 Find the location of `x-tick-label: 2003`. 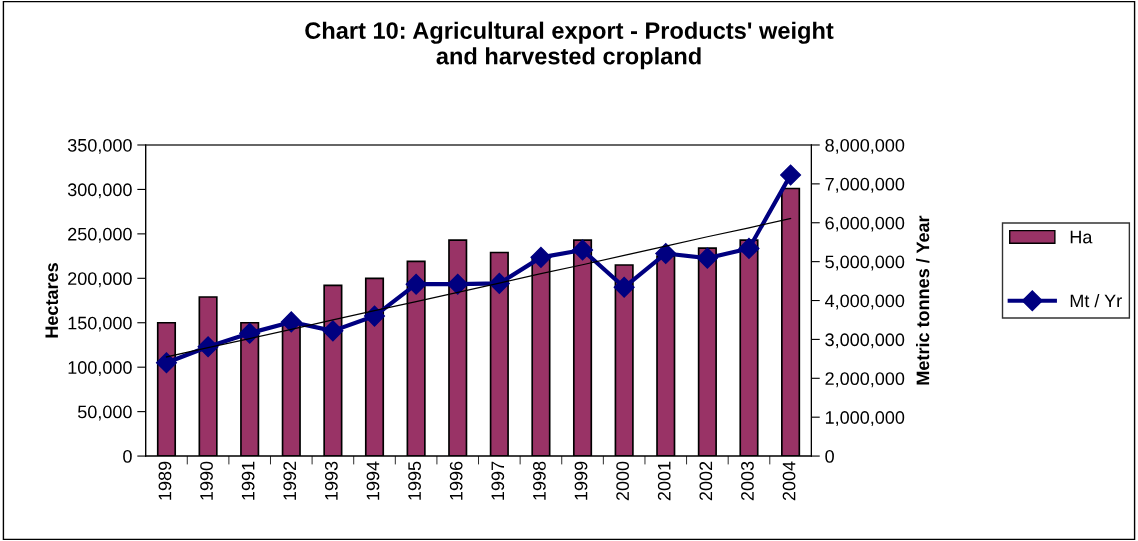

x-tick-label: 2003 is located at coordinates (747, 481).